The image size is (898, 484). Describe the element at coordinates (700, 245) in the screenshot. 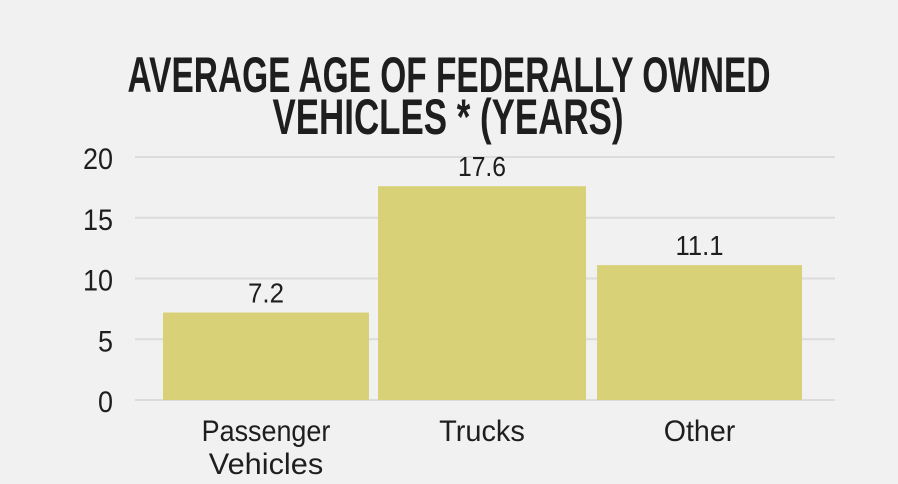

I see `value-label: 11.1` at that location.